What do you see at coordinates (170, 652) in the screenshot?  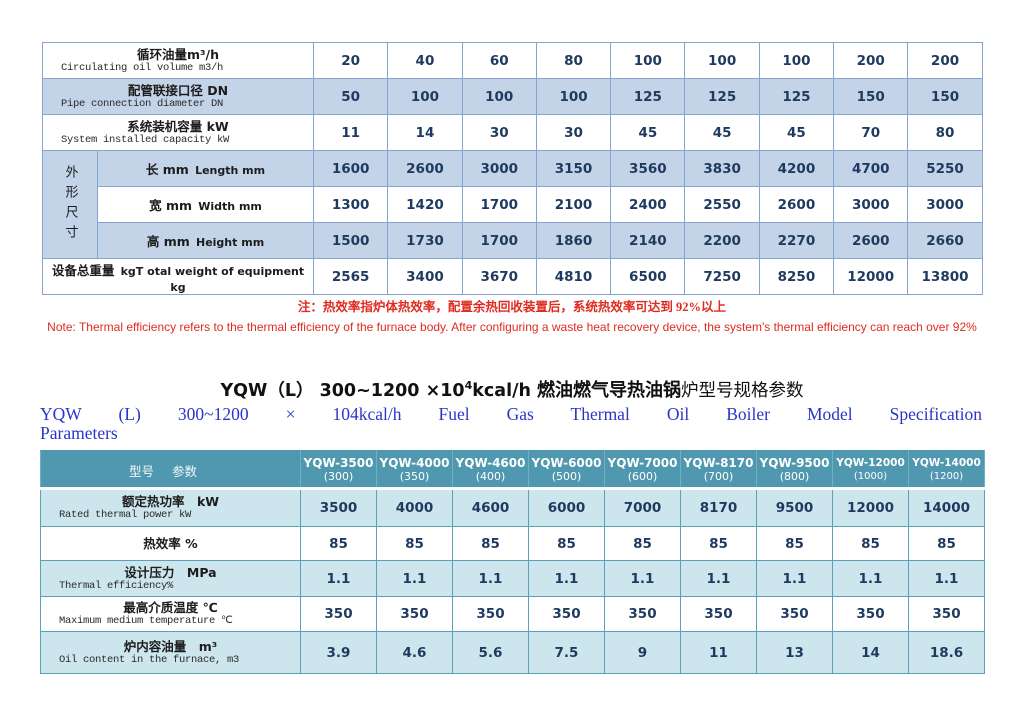 I see `row-label: 炉内容油量 m³ Oil content in the furnace, m3` at bounding box center [170, 652].